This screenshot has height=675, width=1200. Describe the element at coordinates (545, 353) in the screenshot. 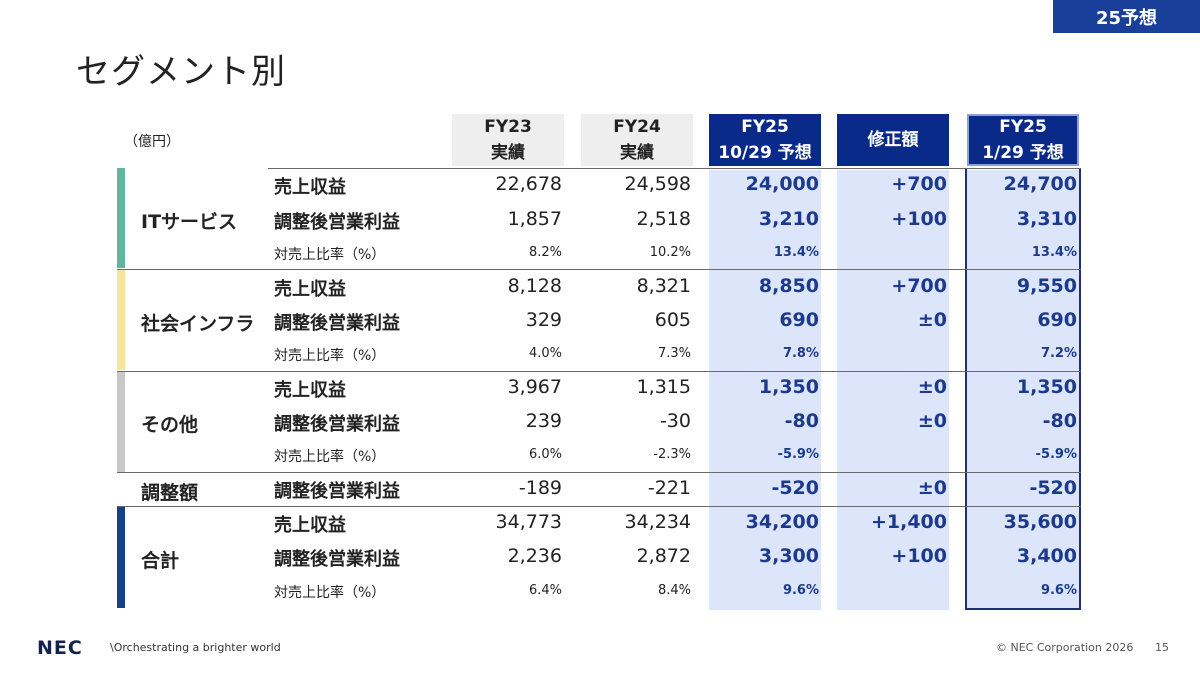

I see `cell-value: 4.0%` at that location.